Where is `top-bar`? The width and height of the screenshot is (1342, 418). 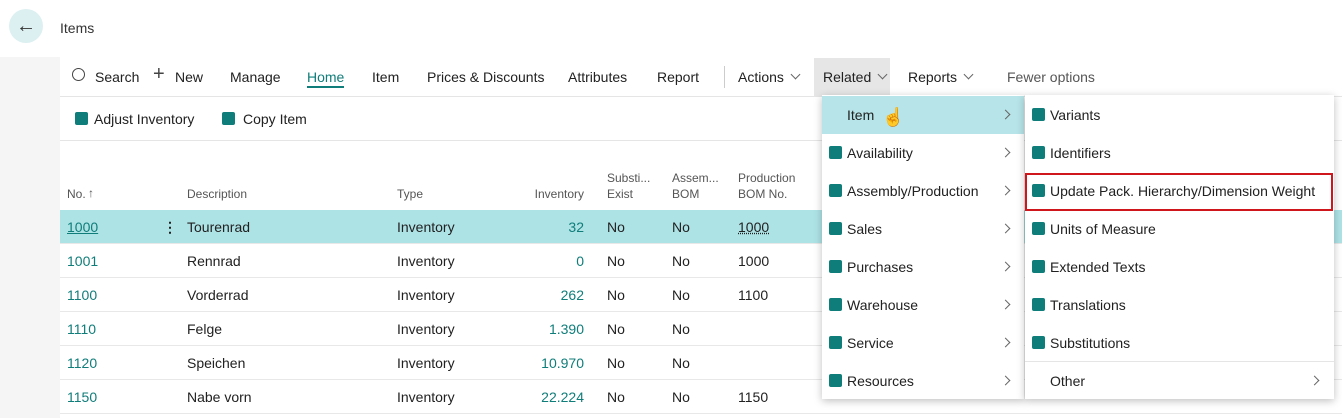 top-bar is located at coordinates (671, 28).